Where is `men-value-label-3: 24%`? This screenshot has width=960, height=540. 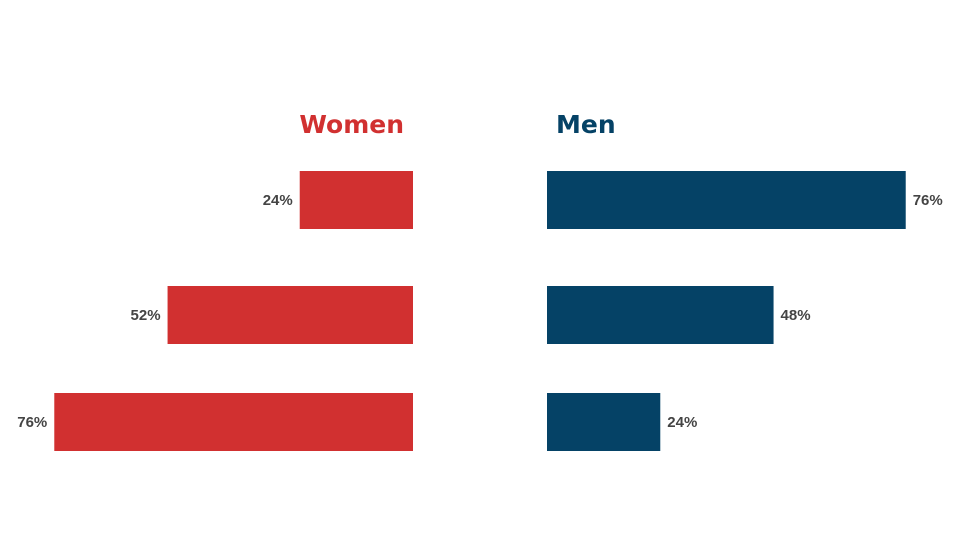 men-value-label-3: 24% is located at coordinates (682, 422).